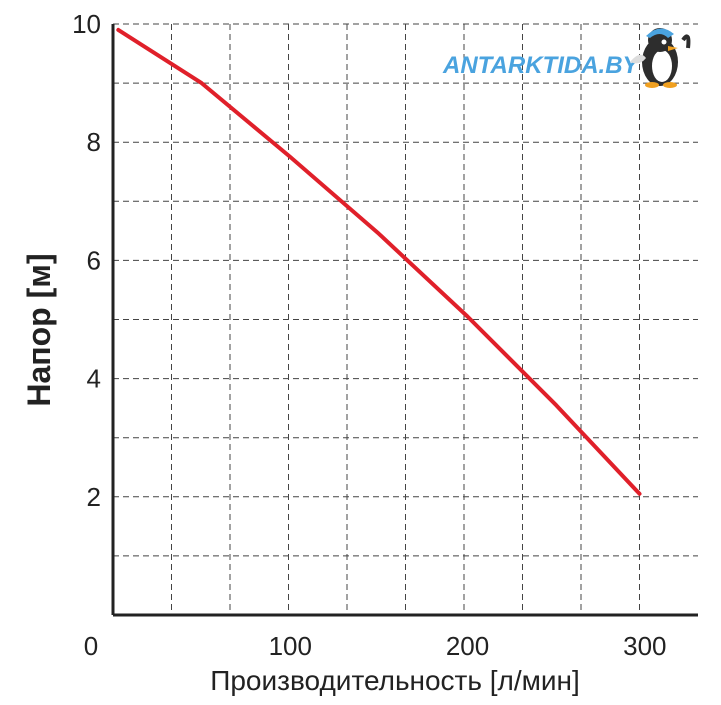 The width and height of the screenshot is (721, 705). I want to click on penguin-icon, so click(660, 58).